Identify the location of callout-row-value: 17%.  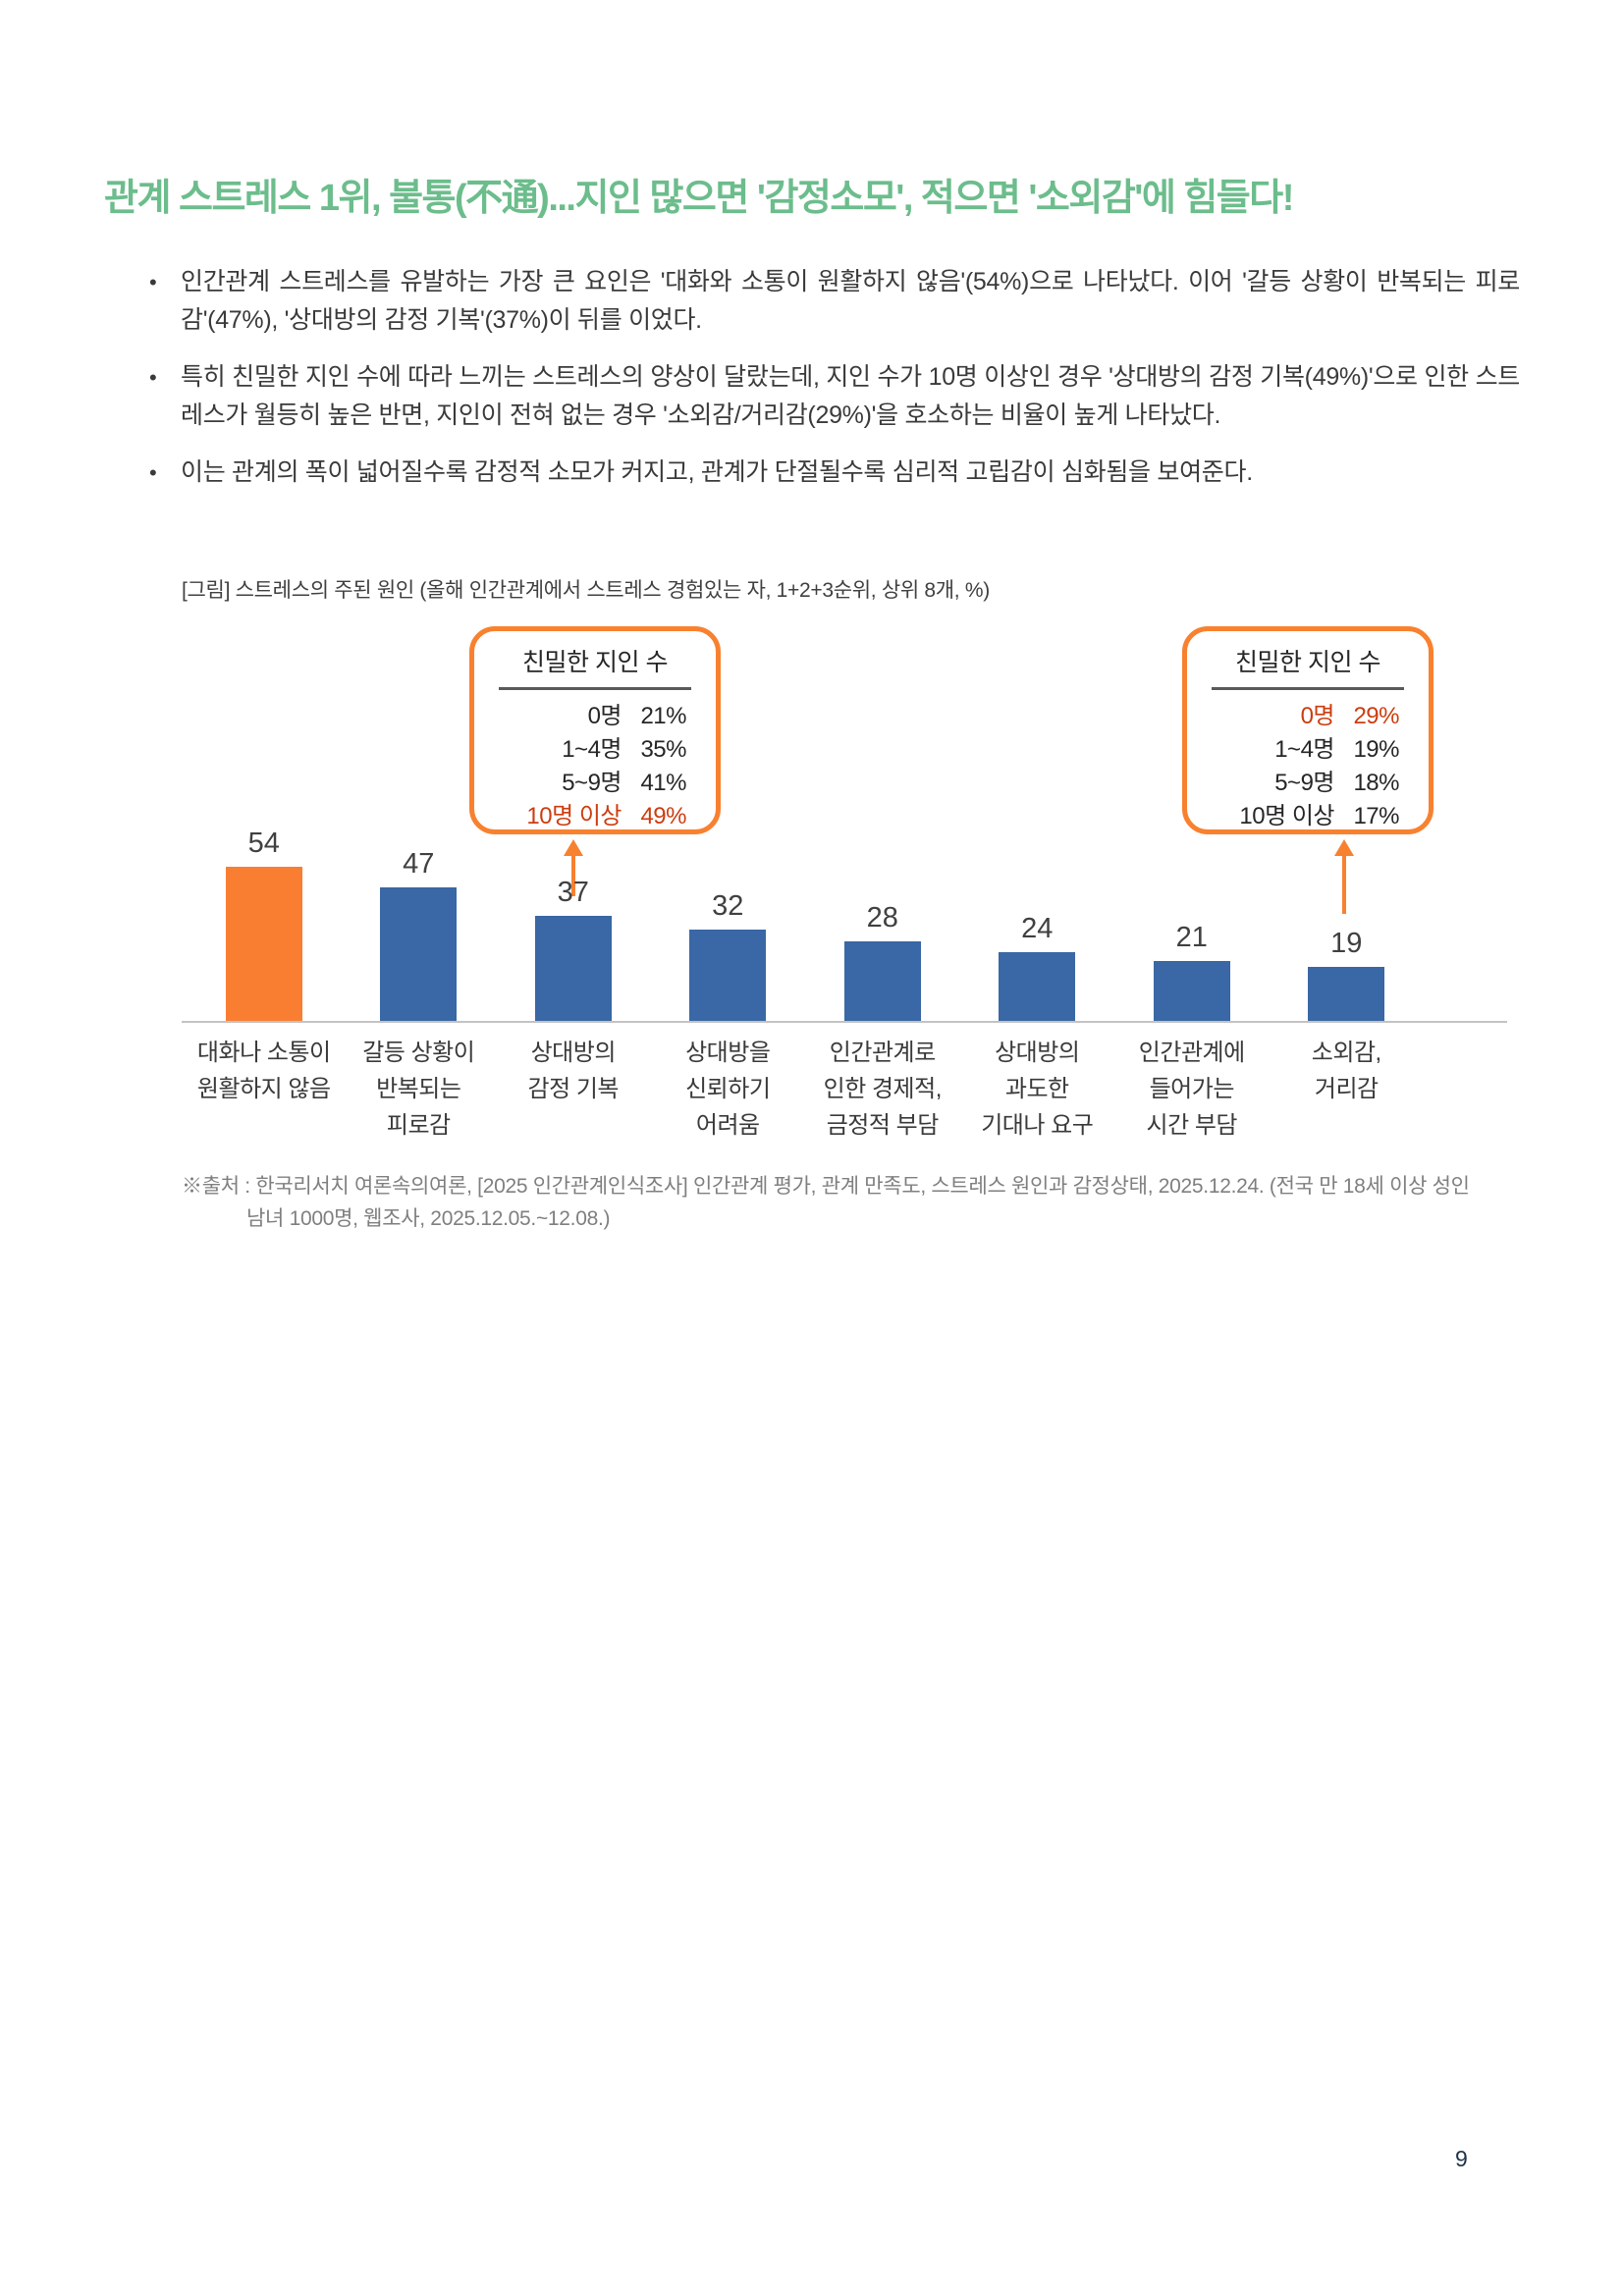
(1376, 816).